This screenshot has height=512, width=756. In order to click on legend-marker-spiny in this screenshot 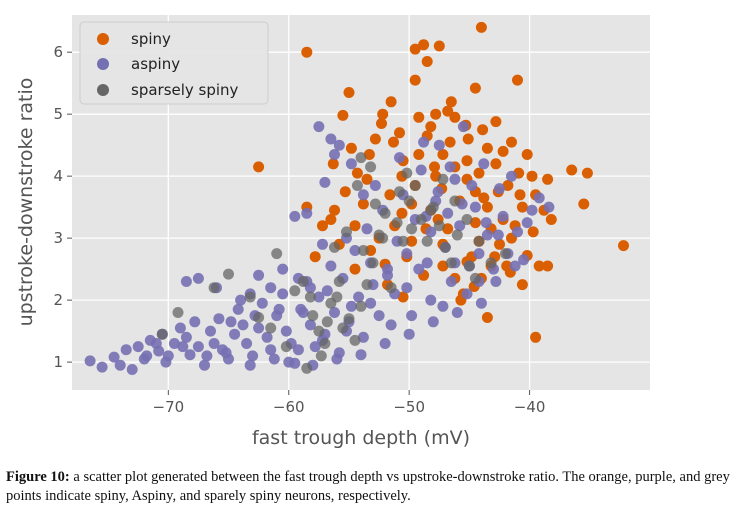, I will do `click(103, 39)`.